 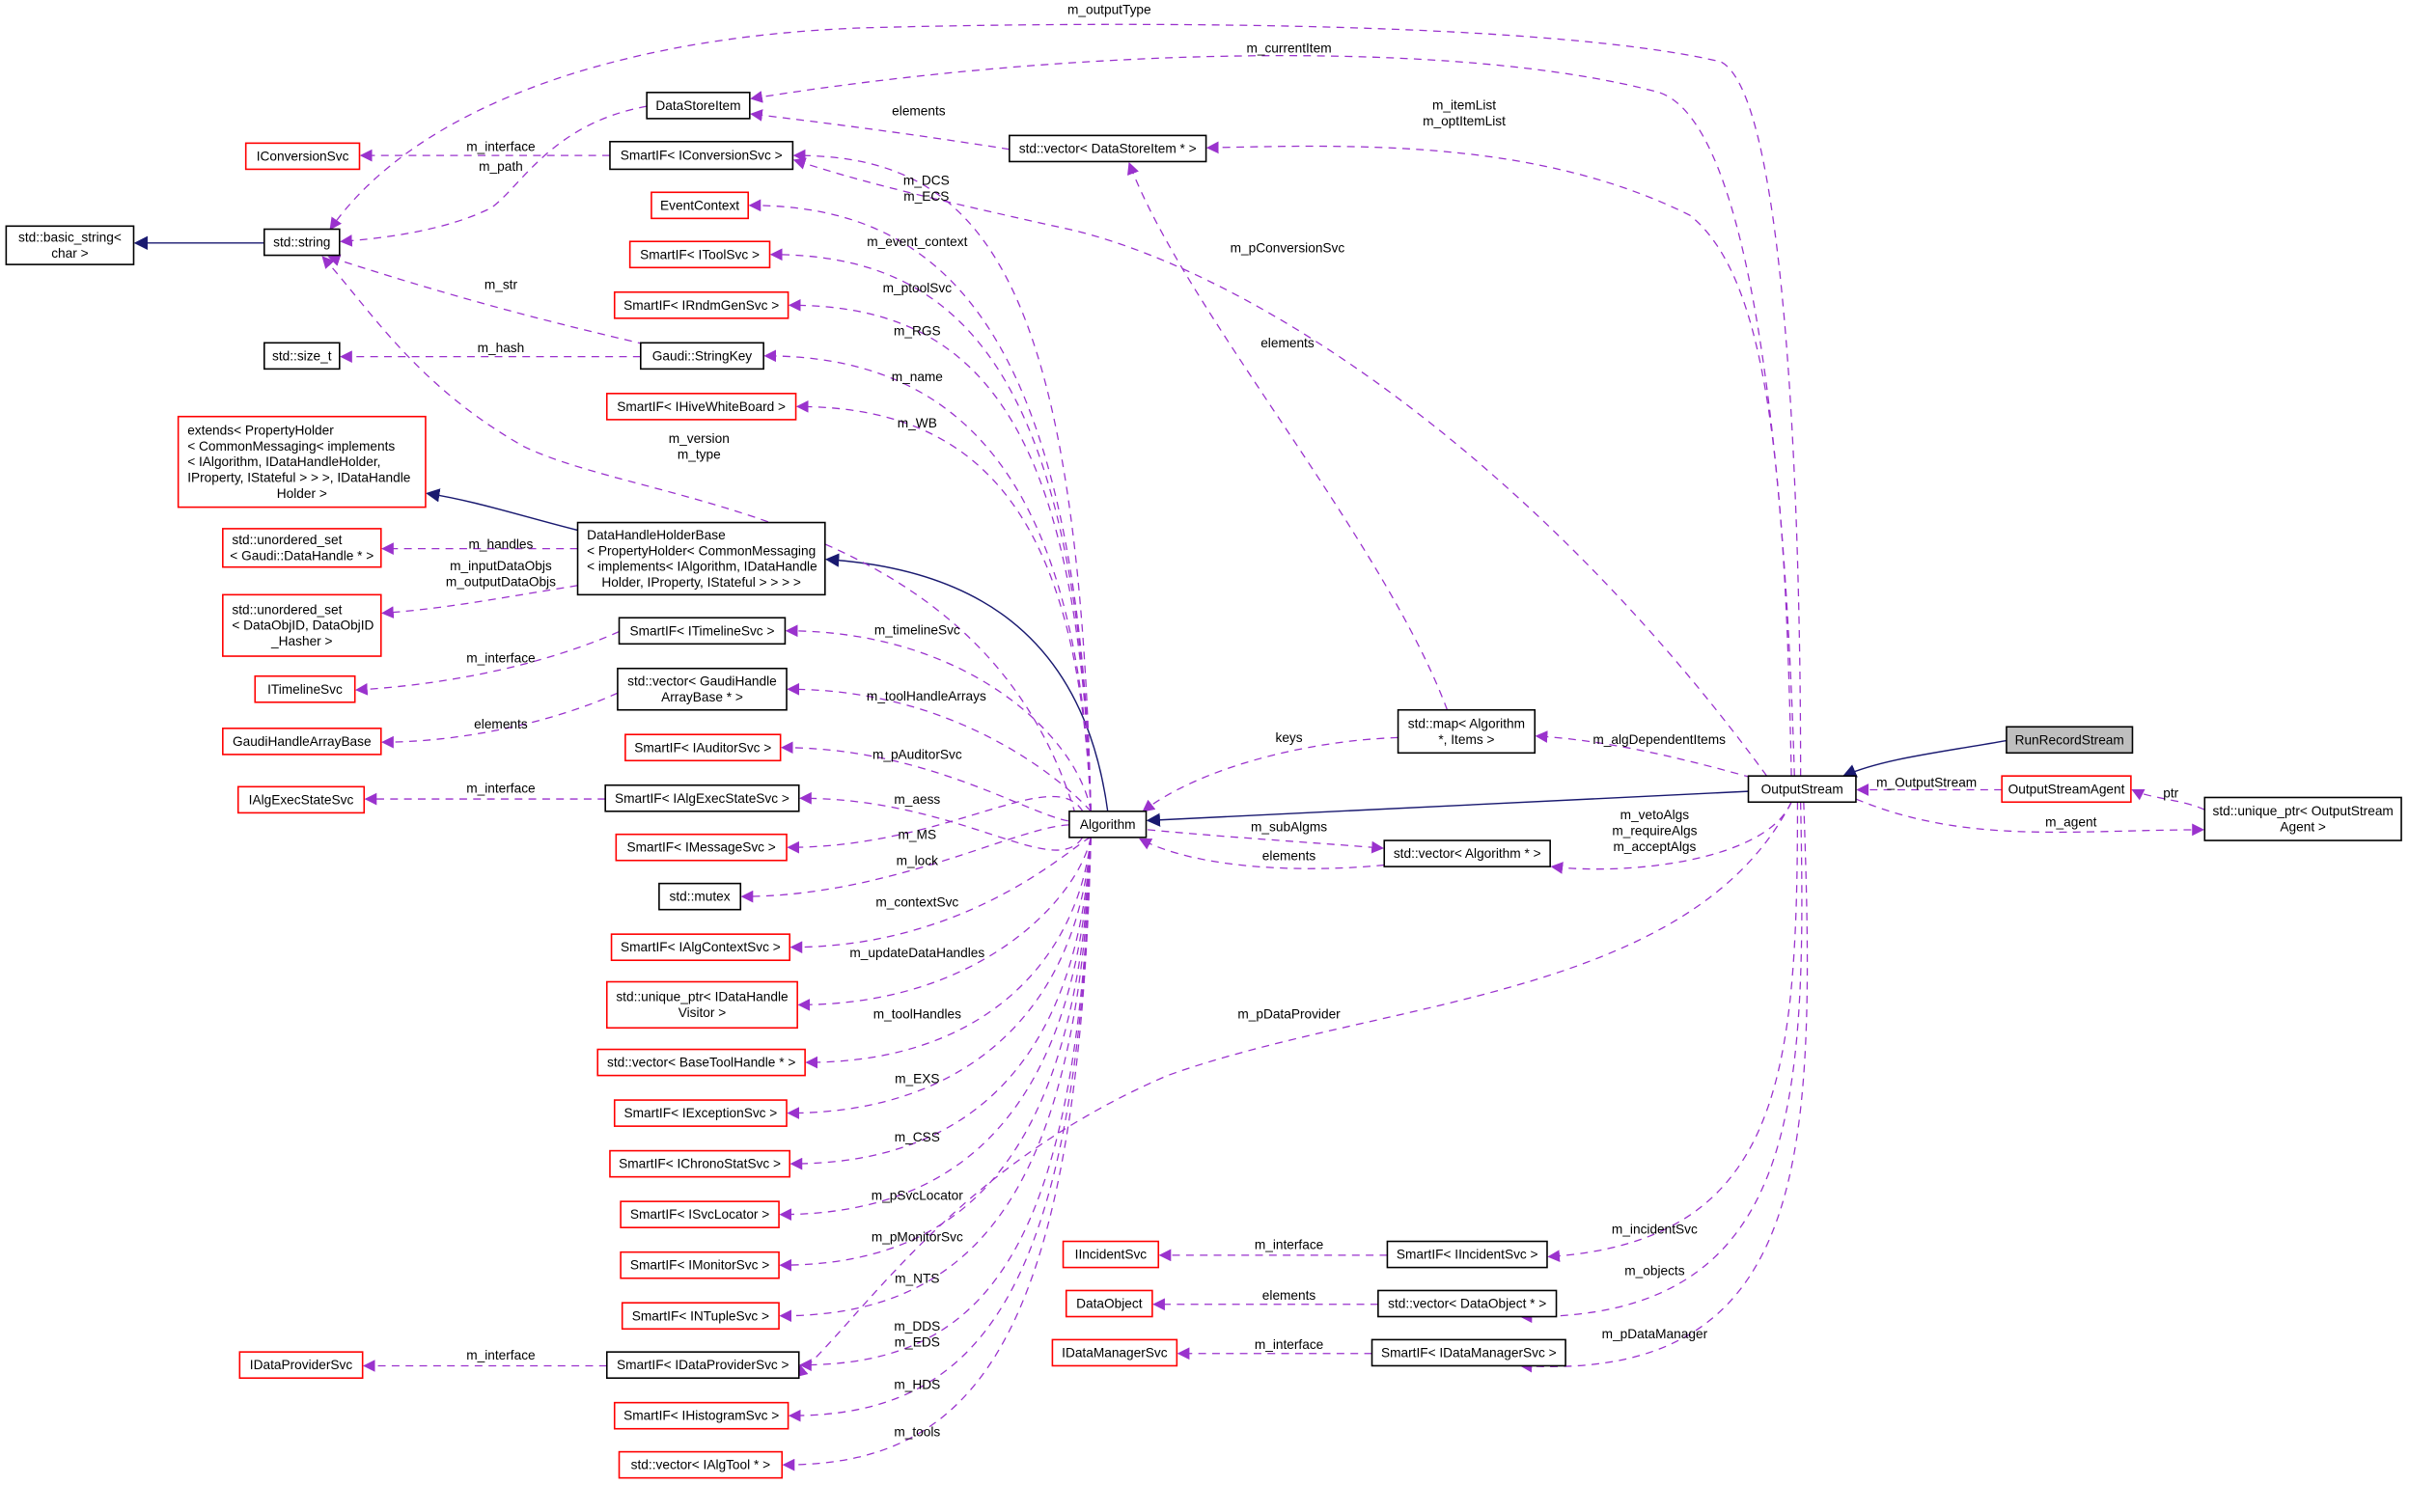 I want to click on member-edge-algorithm-to-vec-algorithm, so click(x=1266, y=841).